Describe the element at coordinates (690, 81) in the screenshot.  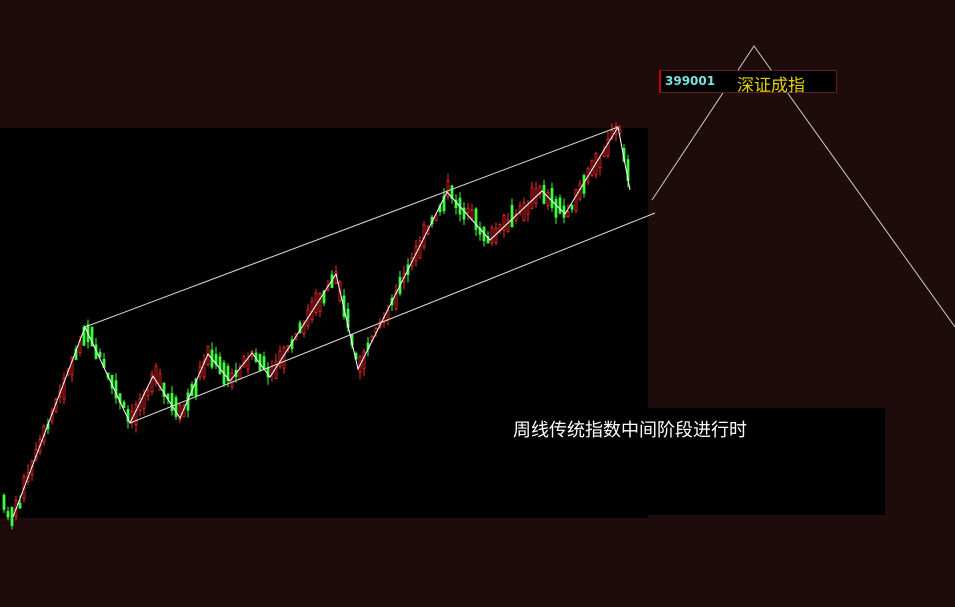
I see `ticker-code: 399001` at that location.